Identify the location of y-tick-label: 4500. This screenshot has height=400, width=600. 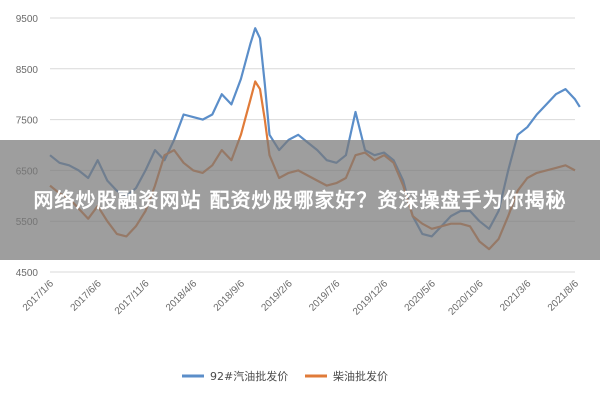
(27, 273).